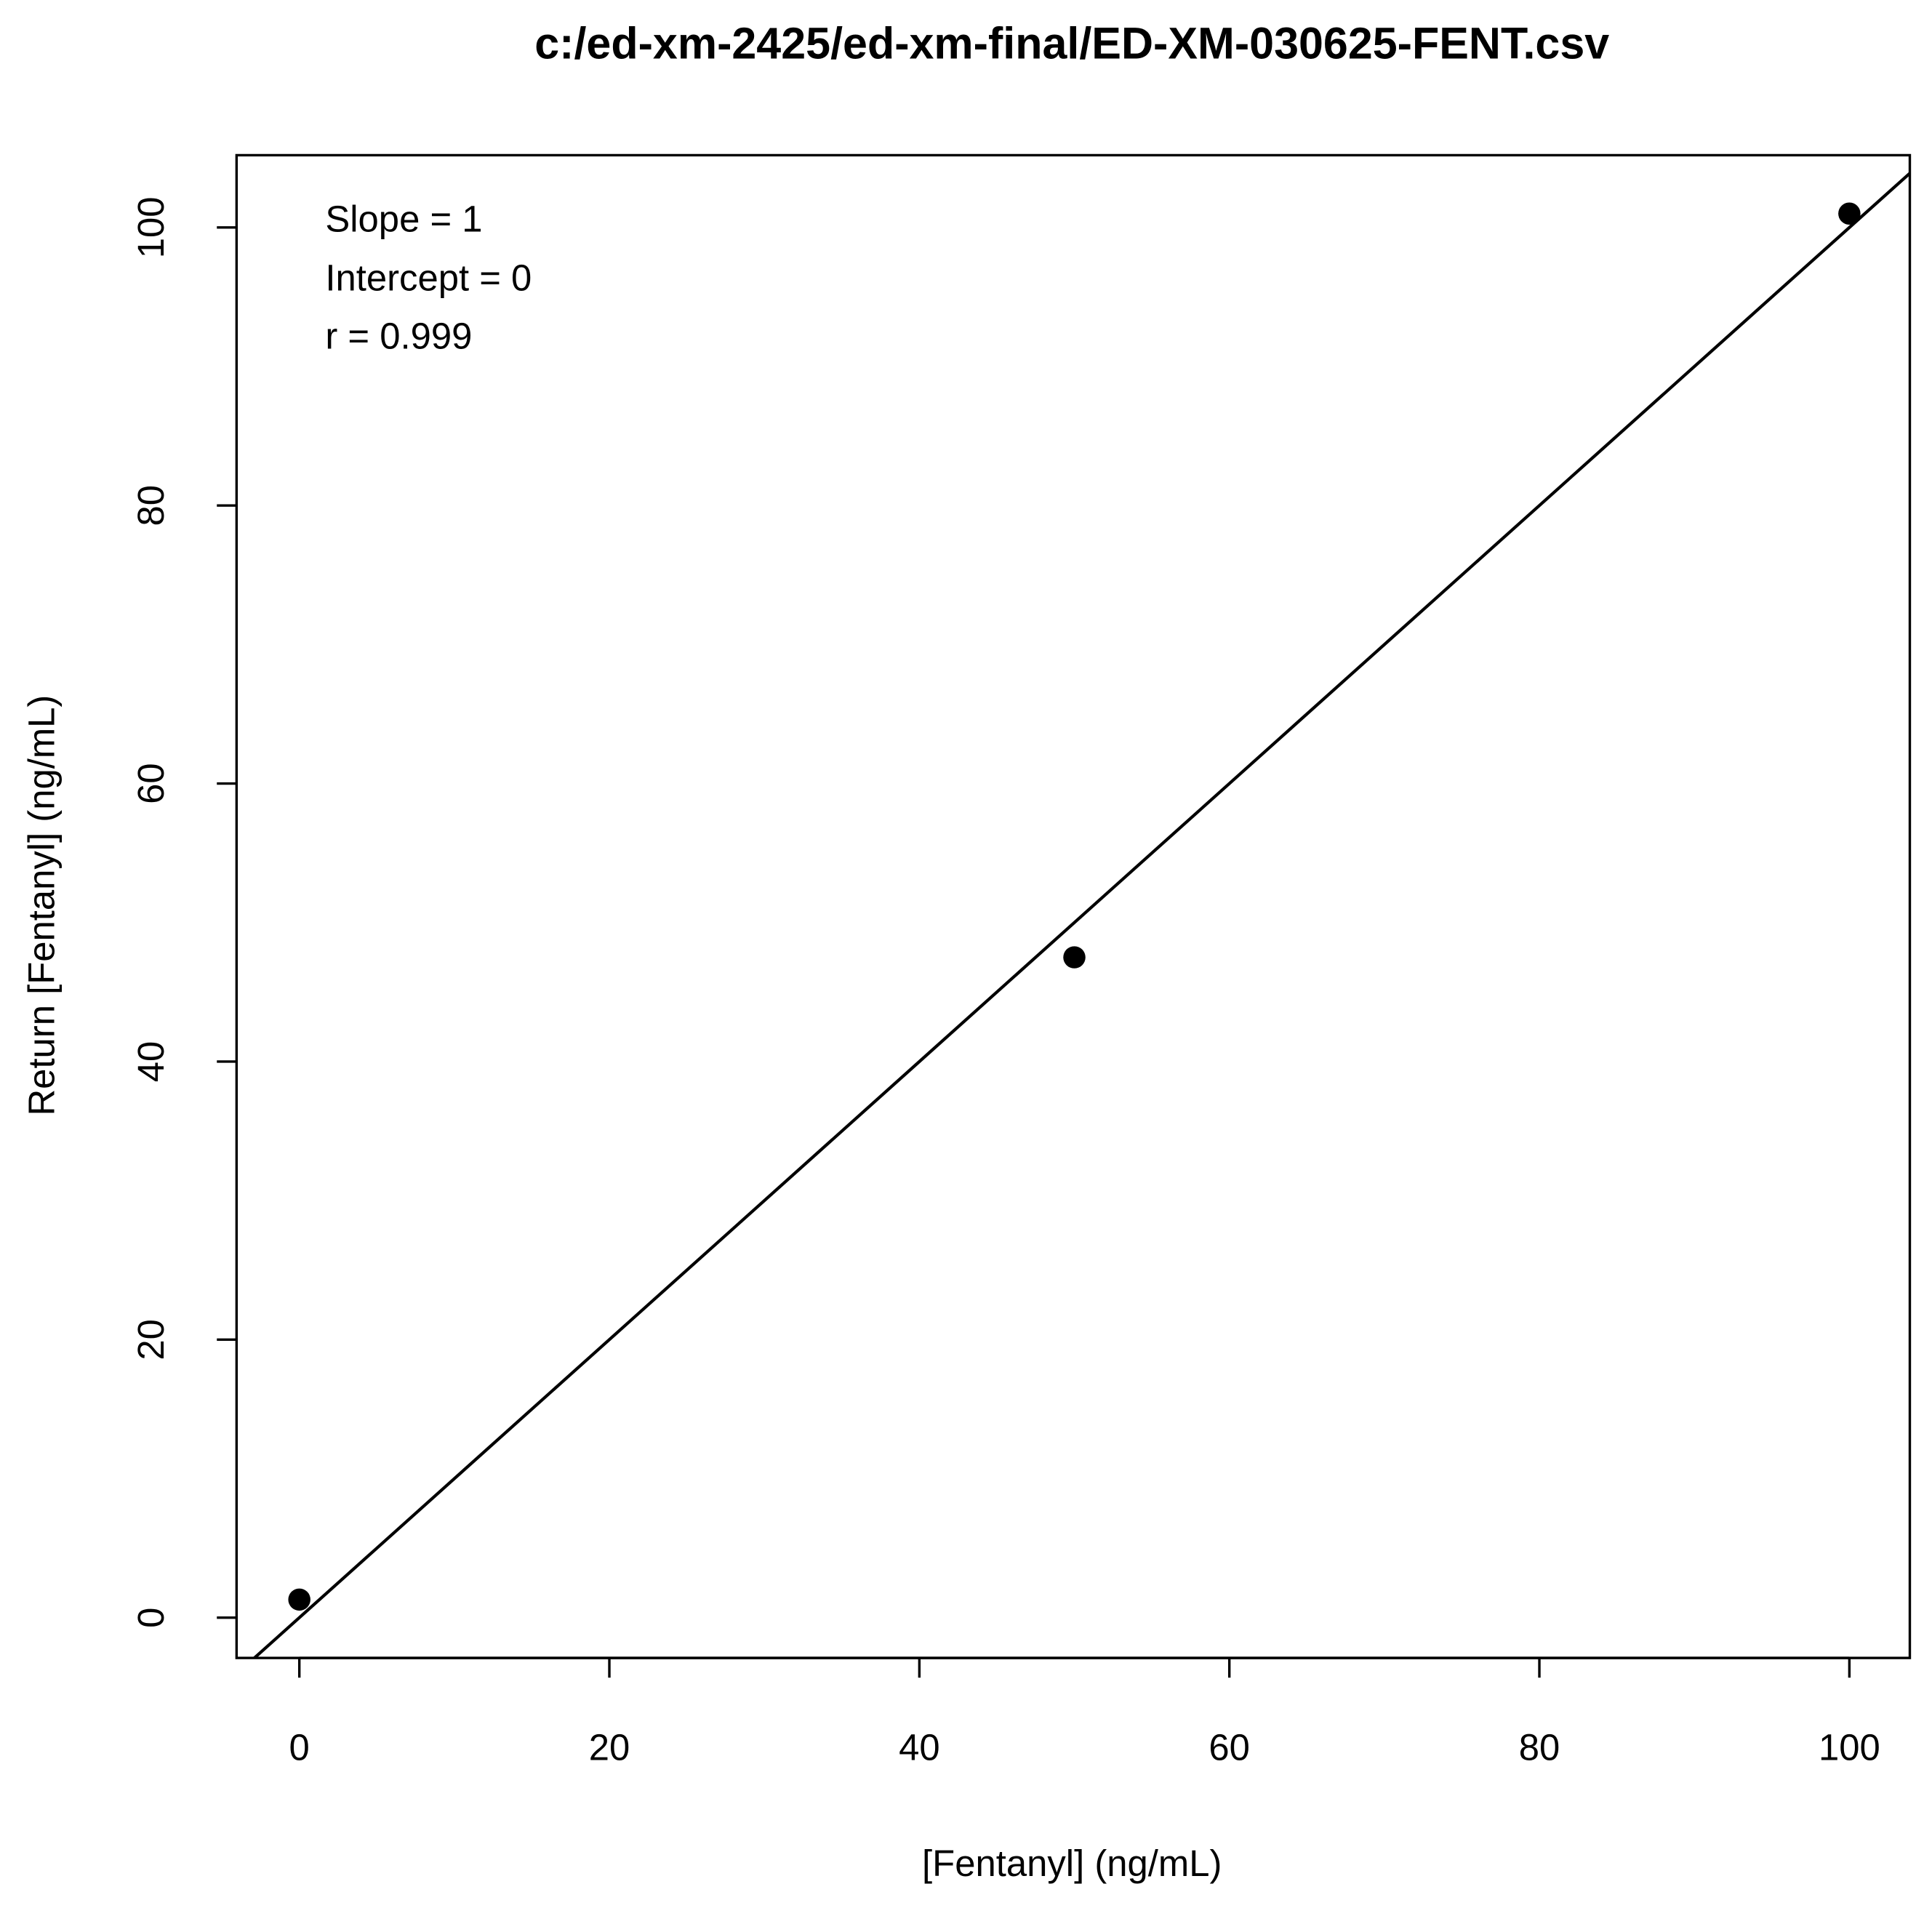  What do you see at coordinates (1072, 1863) in the screenshot?
I see `x-axis-label: [Fentanyl] (ng/mL)` at bounding box center [1072, 1863].